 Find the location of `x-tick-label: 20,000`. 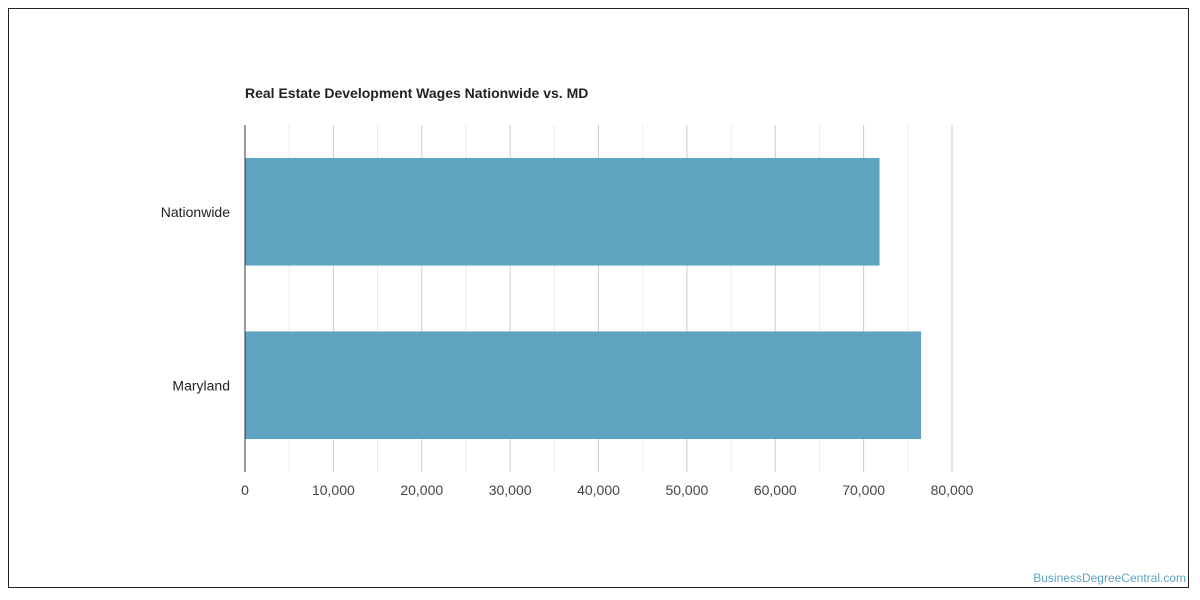

x-tick-label: 20,000 is located at coordinates (421, 490).